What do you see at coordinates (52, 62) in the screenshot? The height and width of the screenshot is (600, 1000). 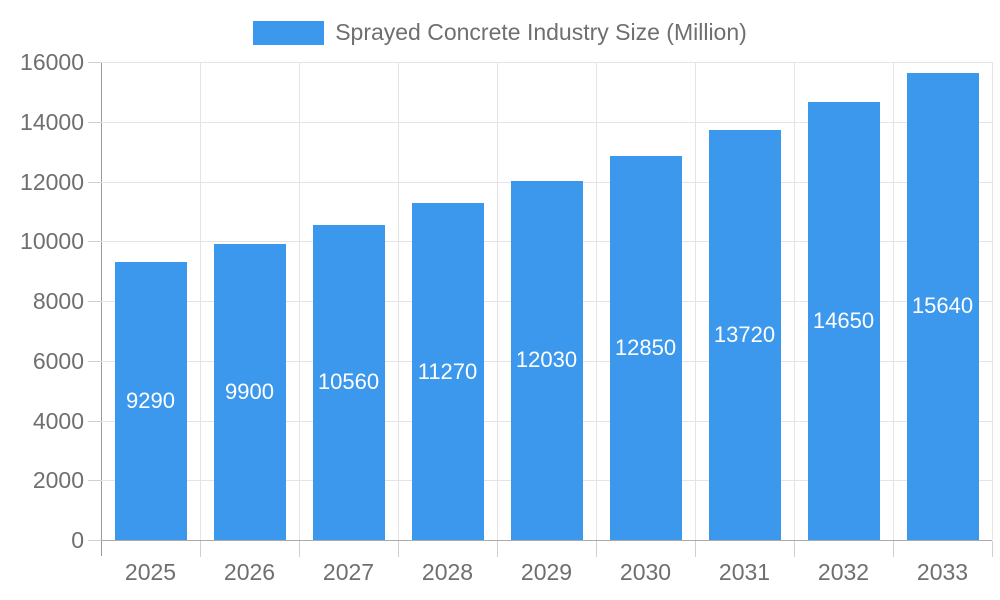 I see `y-tick-label: 16000` at bounding box center [52, 62].